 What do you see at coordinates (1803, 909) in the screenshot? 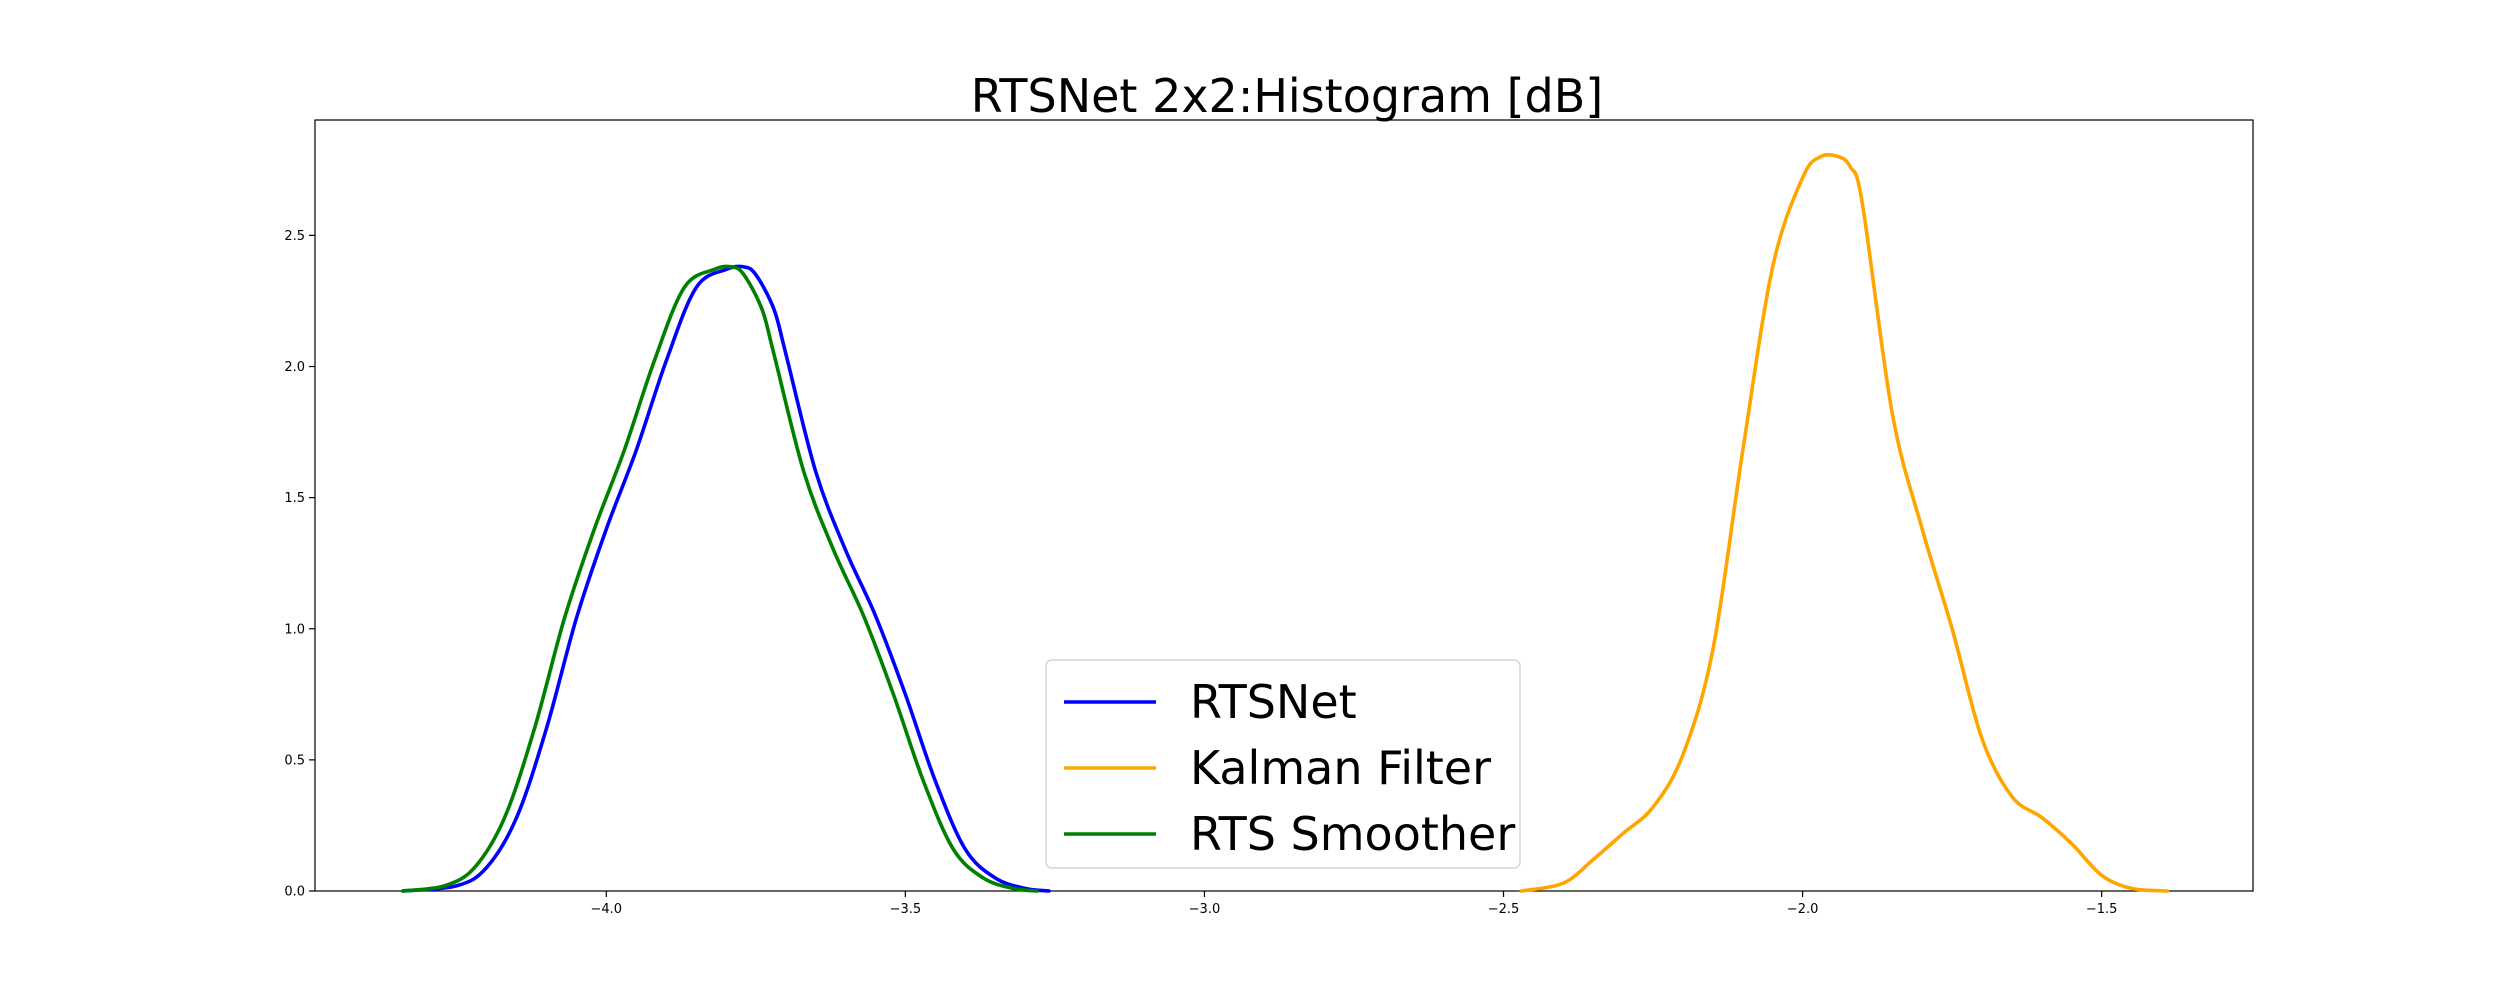
I see `x-tick-label: −2.0` at bounding box center [1803, 909].